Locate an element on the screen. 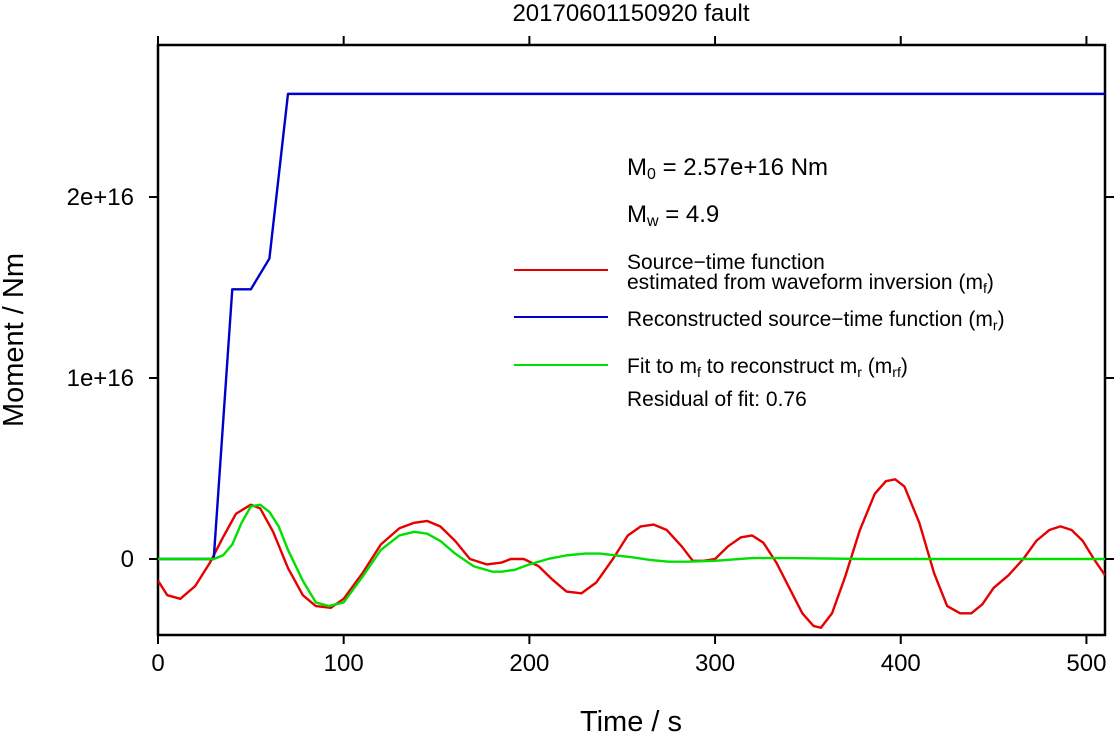  x-tick-label: 400 is located at coordinates (901, 663).